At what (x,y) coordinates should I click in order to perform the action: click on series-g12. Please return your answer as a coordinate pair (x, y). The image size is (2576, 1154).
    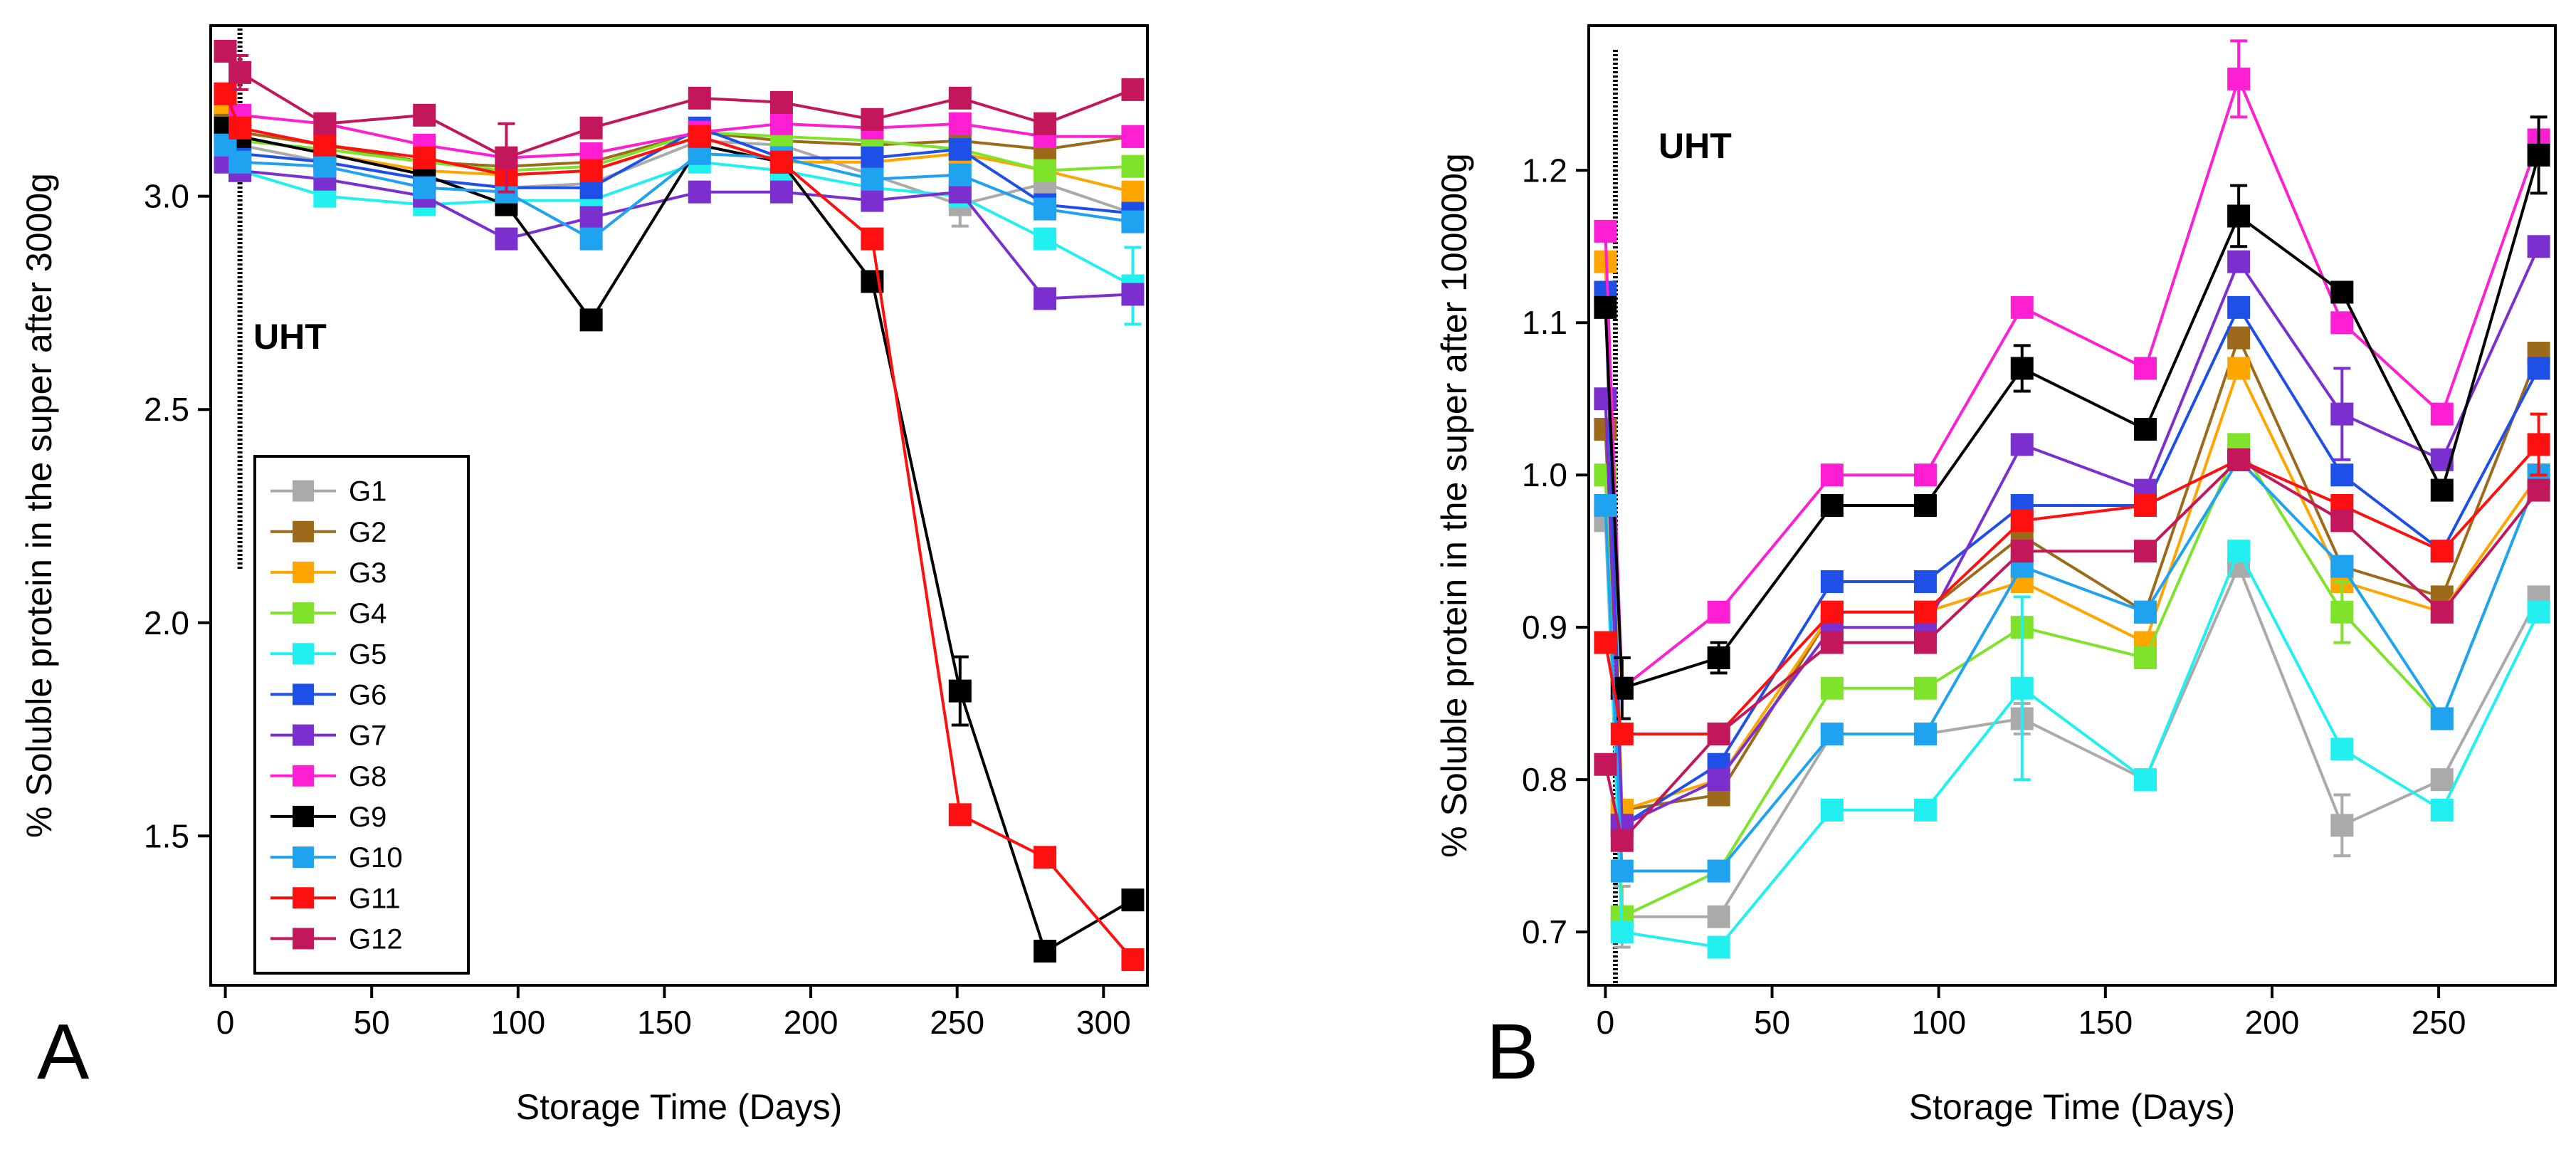
    Looking at the image, I should click on (679, 116).